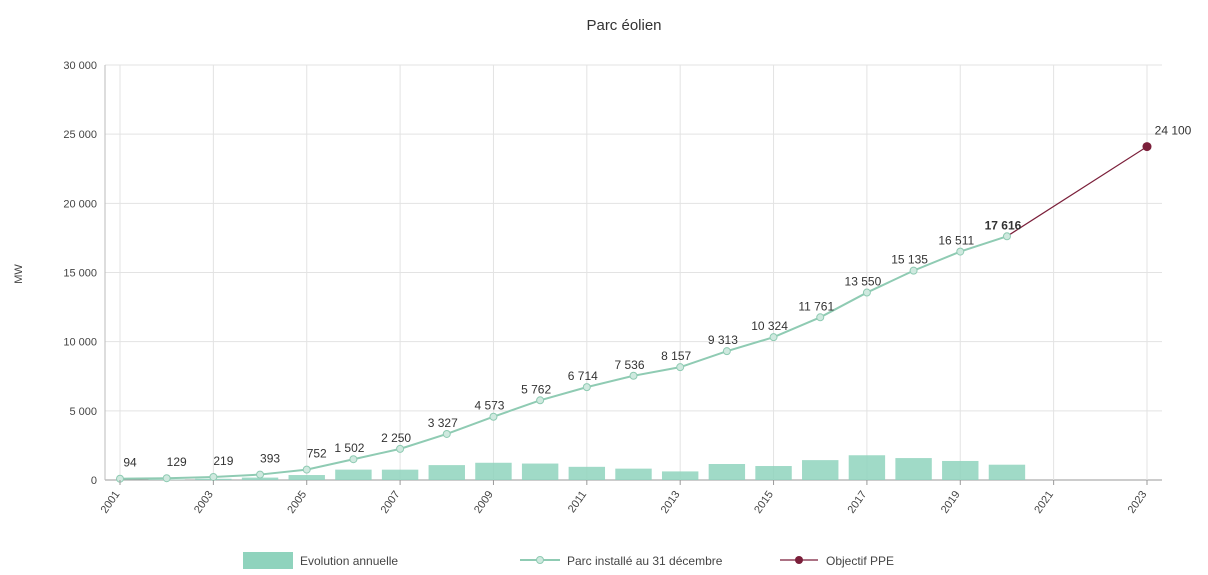 Image resolution: width=1208 pixels, height=575 pixels. What do you see at coordinates (306, 469) in the screenshot?
I see `point-installed-2005` at bounding box center [306, 469].